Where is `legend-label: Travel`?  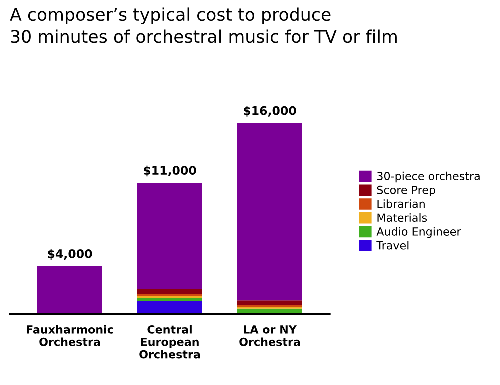
legend-label: Travel is located at coordinates (392, 245).